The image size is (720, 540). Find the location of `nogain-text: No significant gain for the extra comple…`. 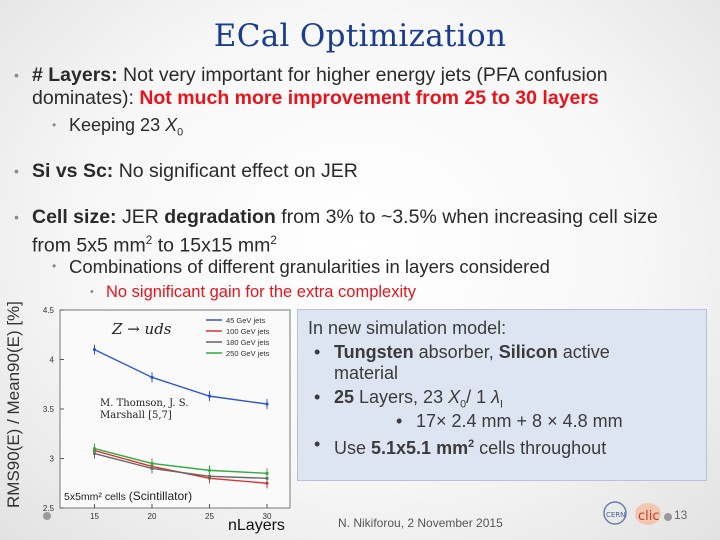

nogain-text: No significant gain for the extra comple… is located at coordinates (261, 292).